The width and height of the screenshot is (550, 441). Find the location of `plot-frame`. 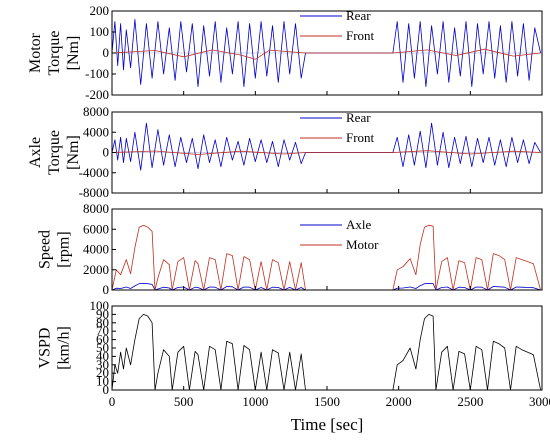

plot-frame is located at coordinates (327, 249).